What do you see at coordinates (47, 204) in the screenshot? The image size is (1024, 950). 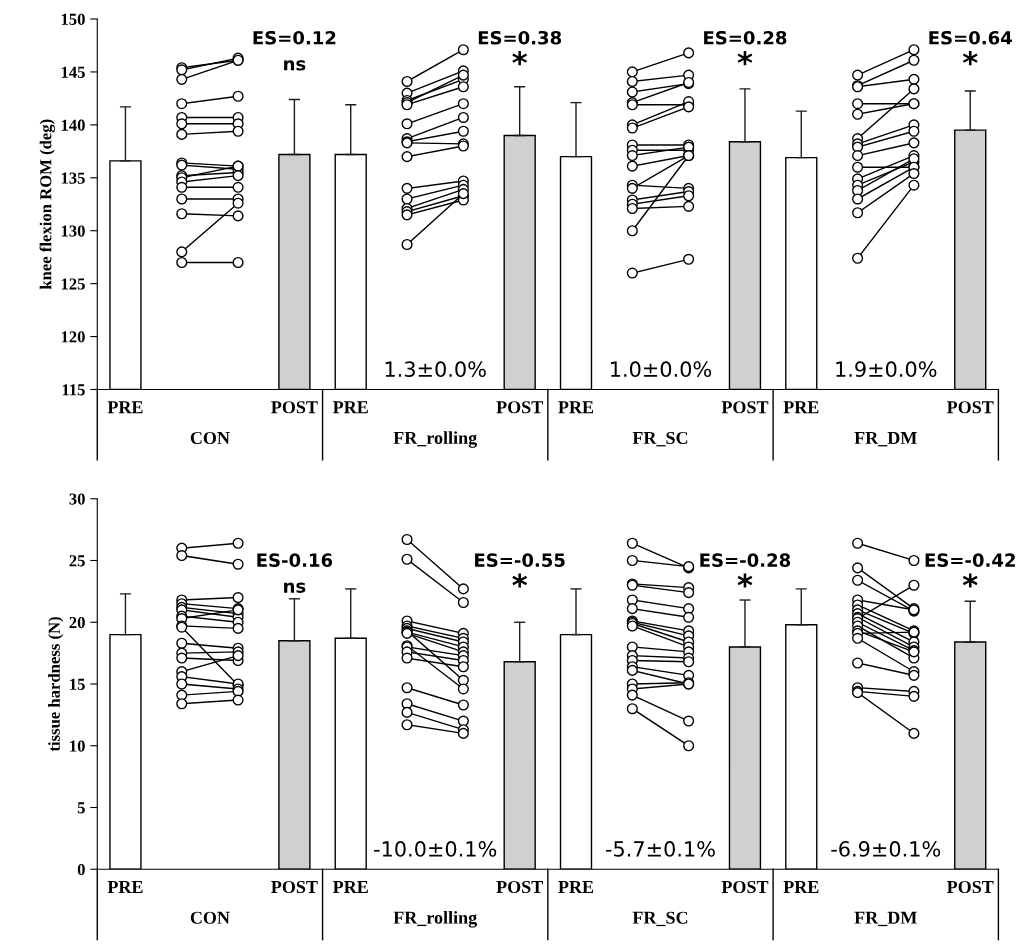 I see `y-axis-title: knee flexion ROM (deg)` at bounding box center [47, 204].